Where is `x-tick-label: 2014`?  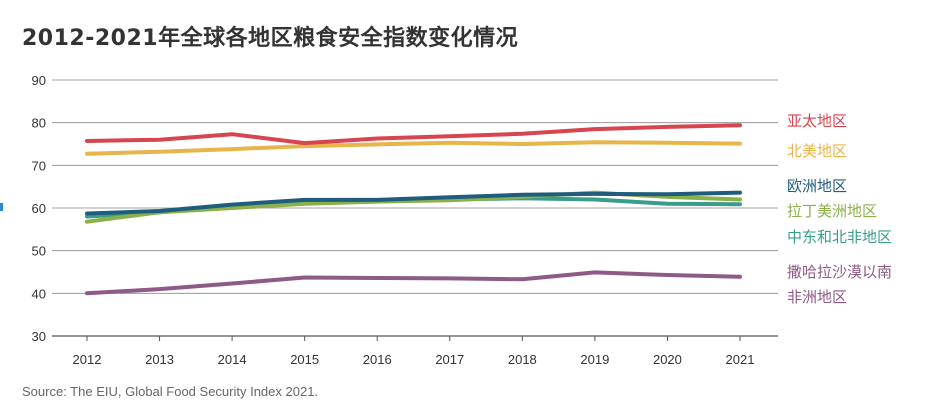 x-tick-label: 2014 is located at coordinates (232, 359).